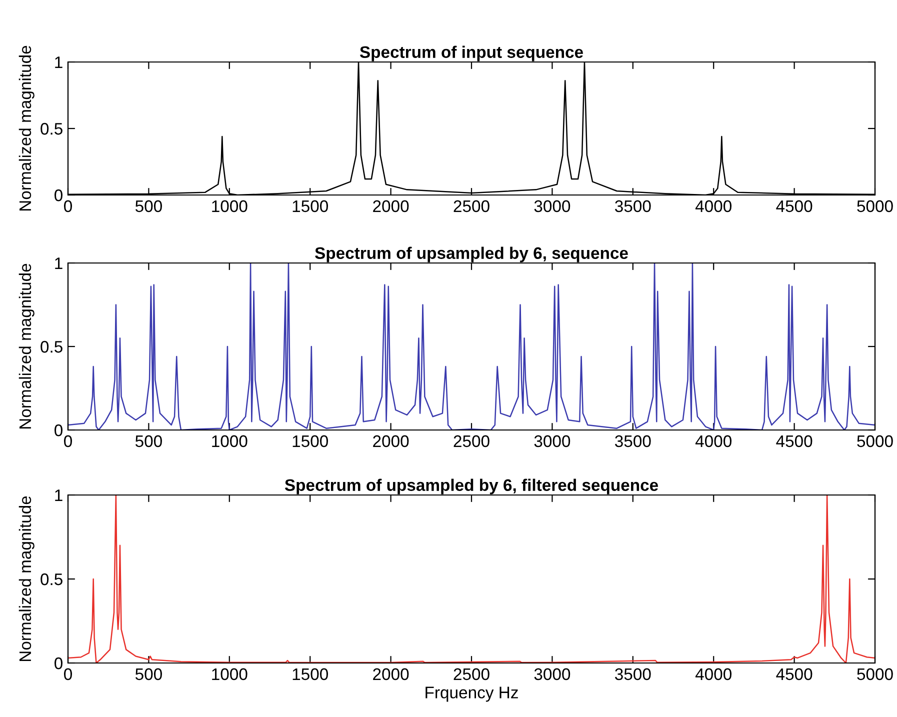 Image resolution: width=897 pixels, height=717 pixels. I want to click on chart-title: Spectrum of input sequence, so click(471, 54).